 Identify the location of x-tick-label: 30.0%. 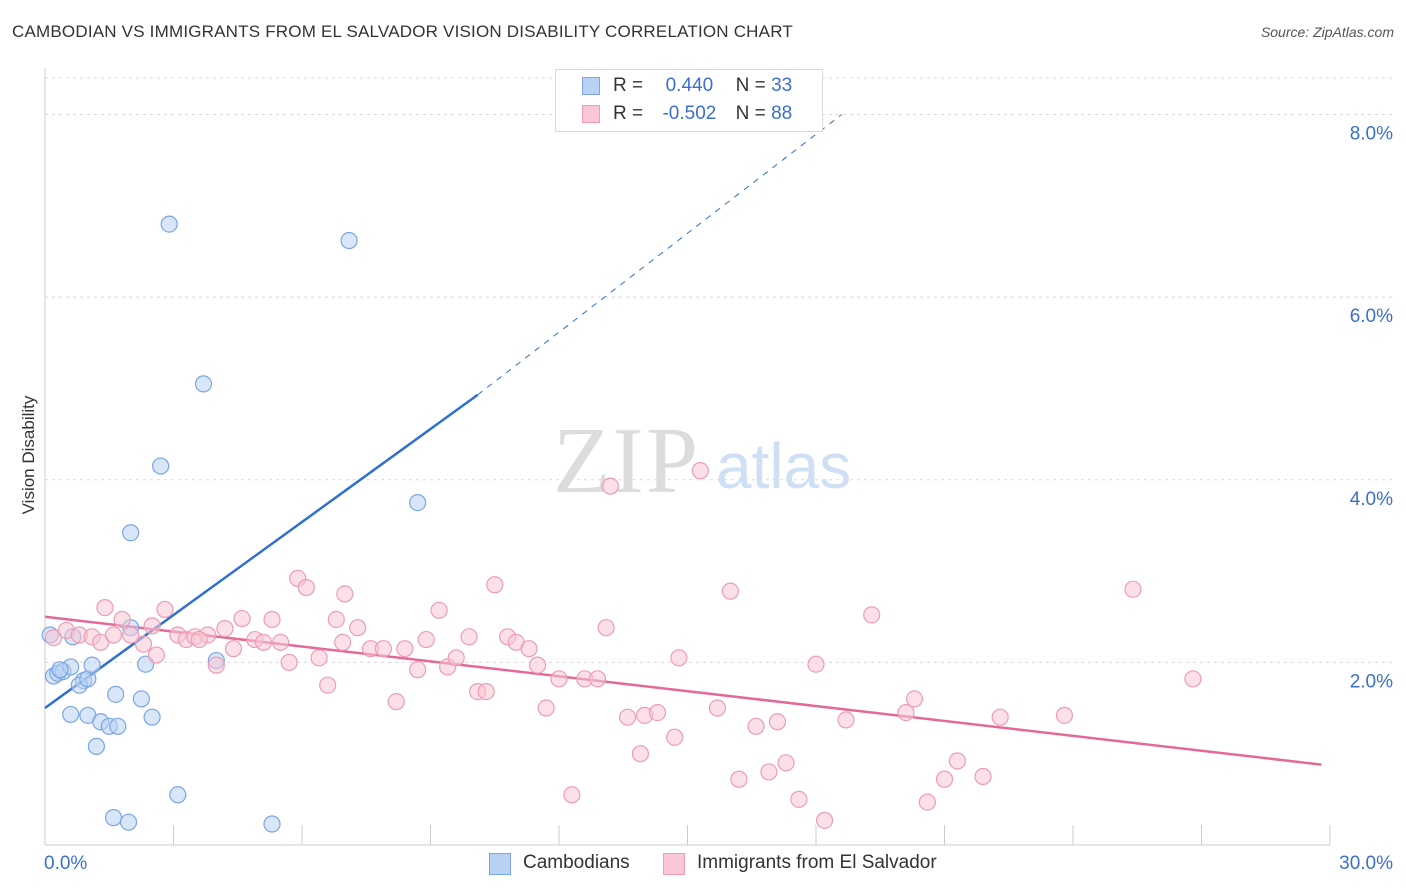
(1366, 863).